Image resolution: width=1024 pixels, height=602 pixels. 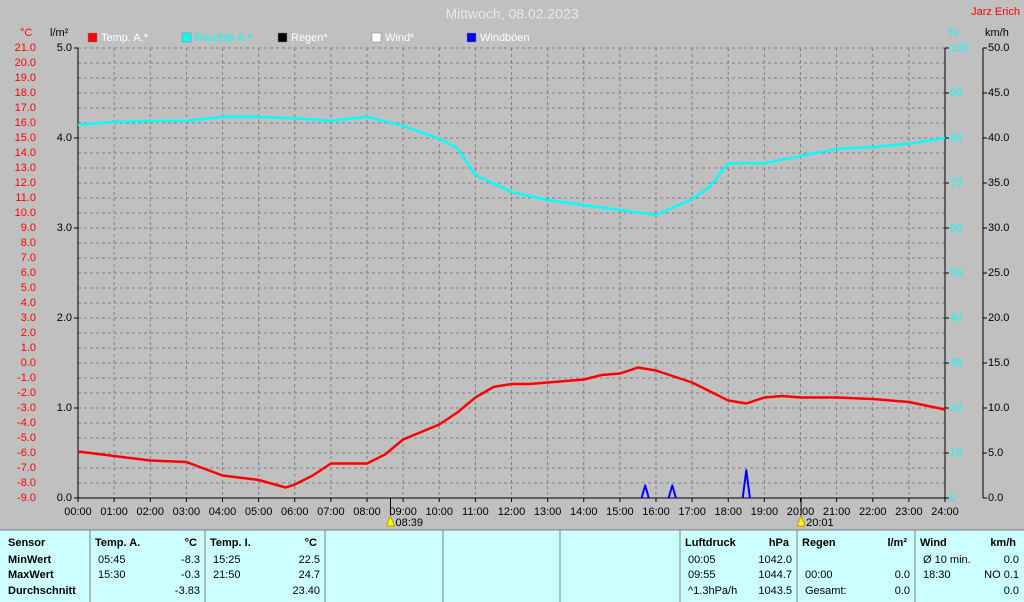 I want to click on y3-tick-label: 40, so click(x=956, y=318).